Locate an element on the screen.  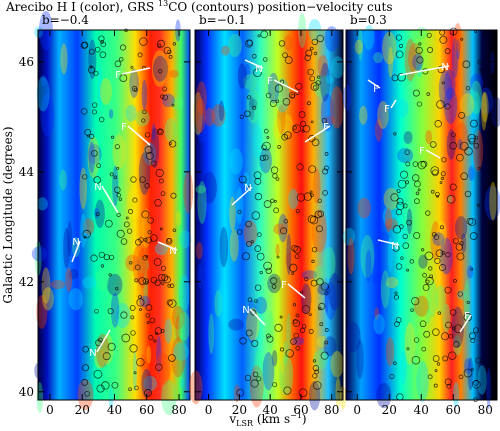
y-tick-label: 42 is located at coordinates (26, 282).